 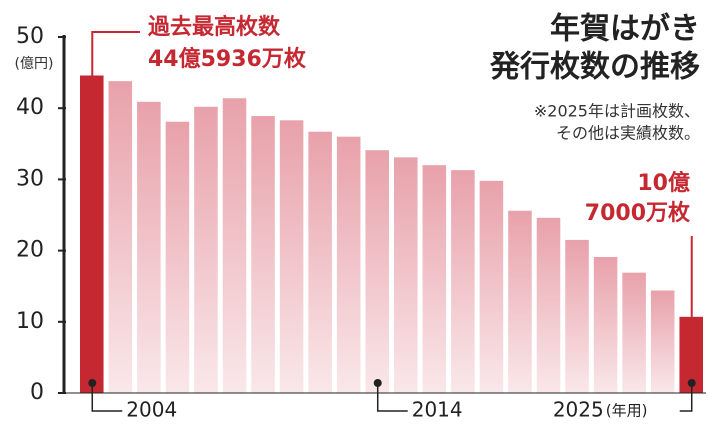 What do you see at coordinates (437, 410) in the screenshot?
I see `x-tick-label: 2014` at bounding box center [437, 410].